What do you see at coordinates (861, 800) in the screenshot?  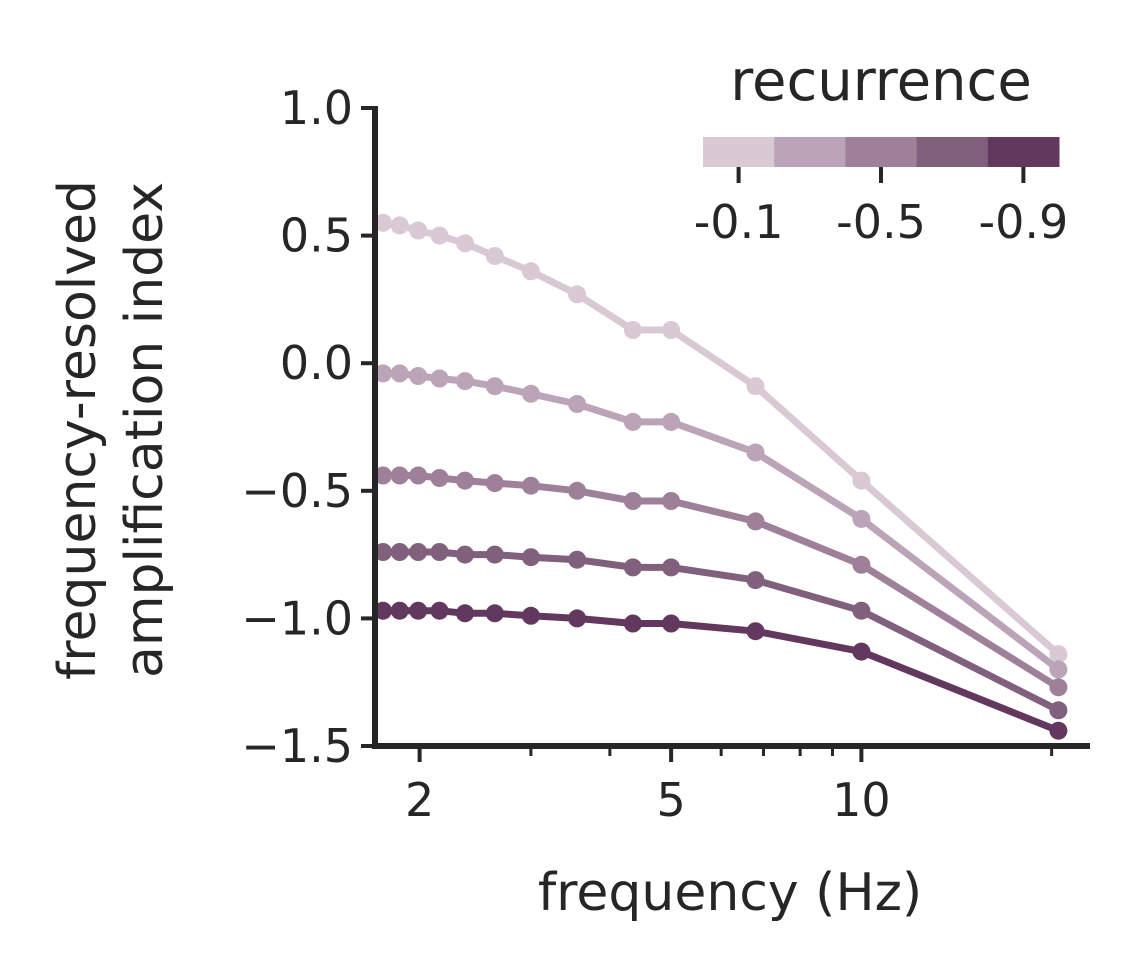 I see `x-tick-label: 10` at bounding box center [861, 800].